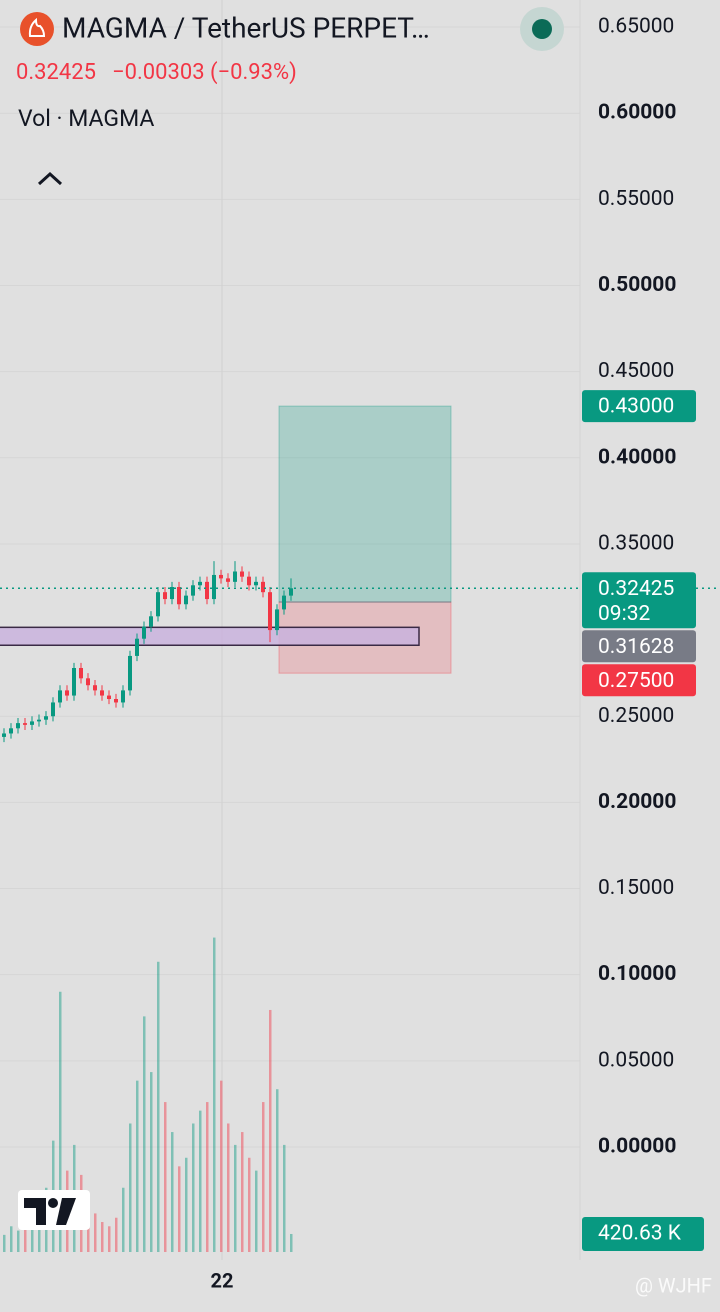 Image resolution: width=720 pixels, height=1312 pixels. I want to click on volume-tag, so click(643, 1233).